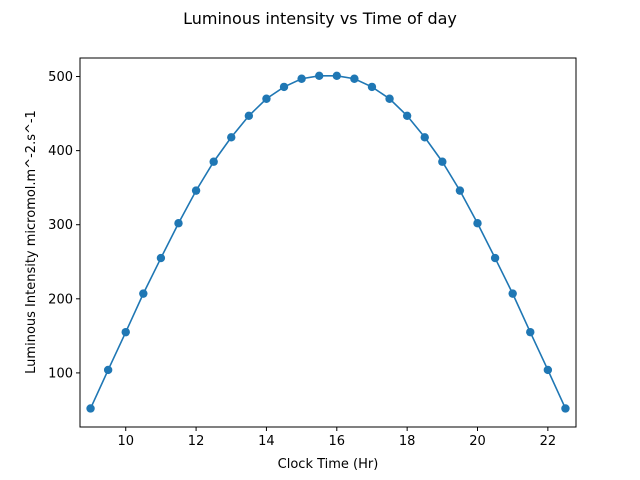 The image size is (640, 480). Describe the element at coordinates (320, 18) in the screenshot. I see `chart-title: Luminous intensity vs Time of day` at that location.